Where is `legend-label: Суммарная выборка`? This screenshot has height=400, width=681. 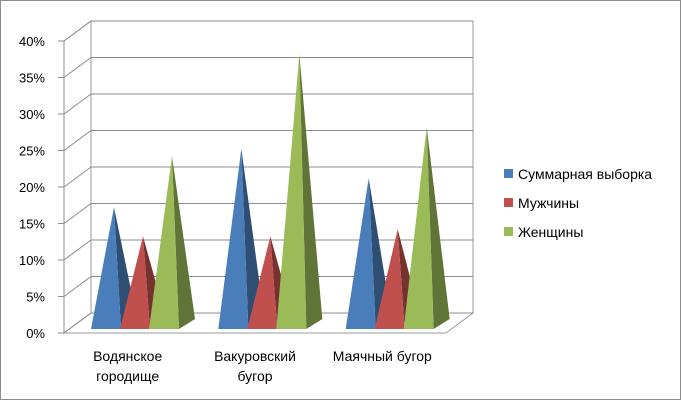
legend-label: Суммарная выборка is located at coordinates (585, 173).